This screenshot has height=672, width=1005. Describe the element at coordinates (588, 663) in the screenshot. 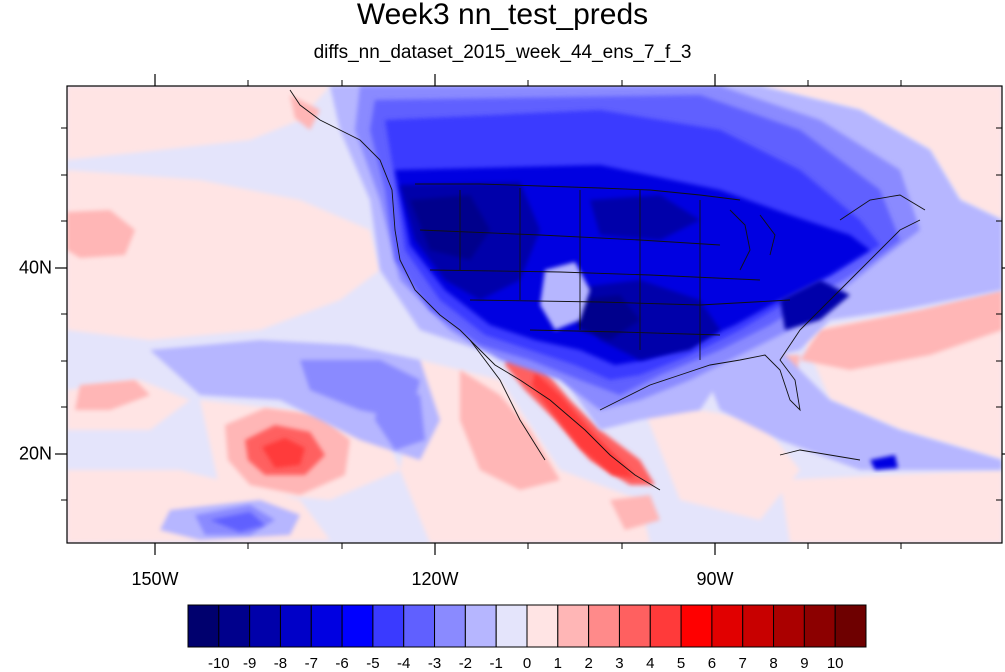

I see `colorbar-label: 2` at that location.